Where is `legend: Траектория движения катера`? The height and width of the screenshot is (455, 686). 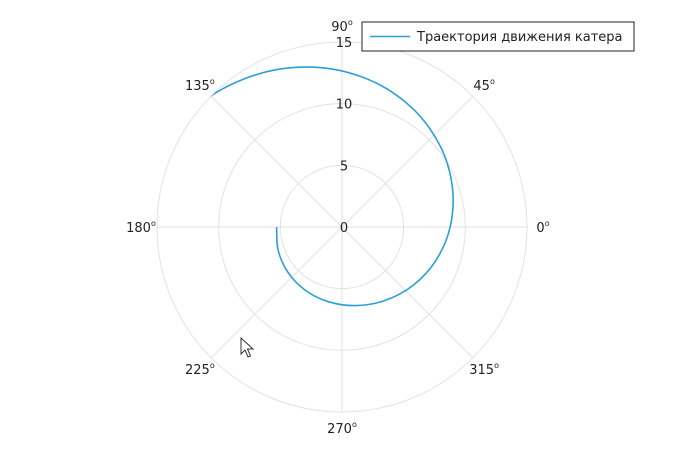
legend: Траектория движения катера is located at coordinates (498, 36).